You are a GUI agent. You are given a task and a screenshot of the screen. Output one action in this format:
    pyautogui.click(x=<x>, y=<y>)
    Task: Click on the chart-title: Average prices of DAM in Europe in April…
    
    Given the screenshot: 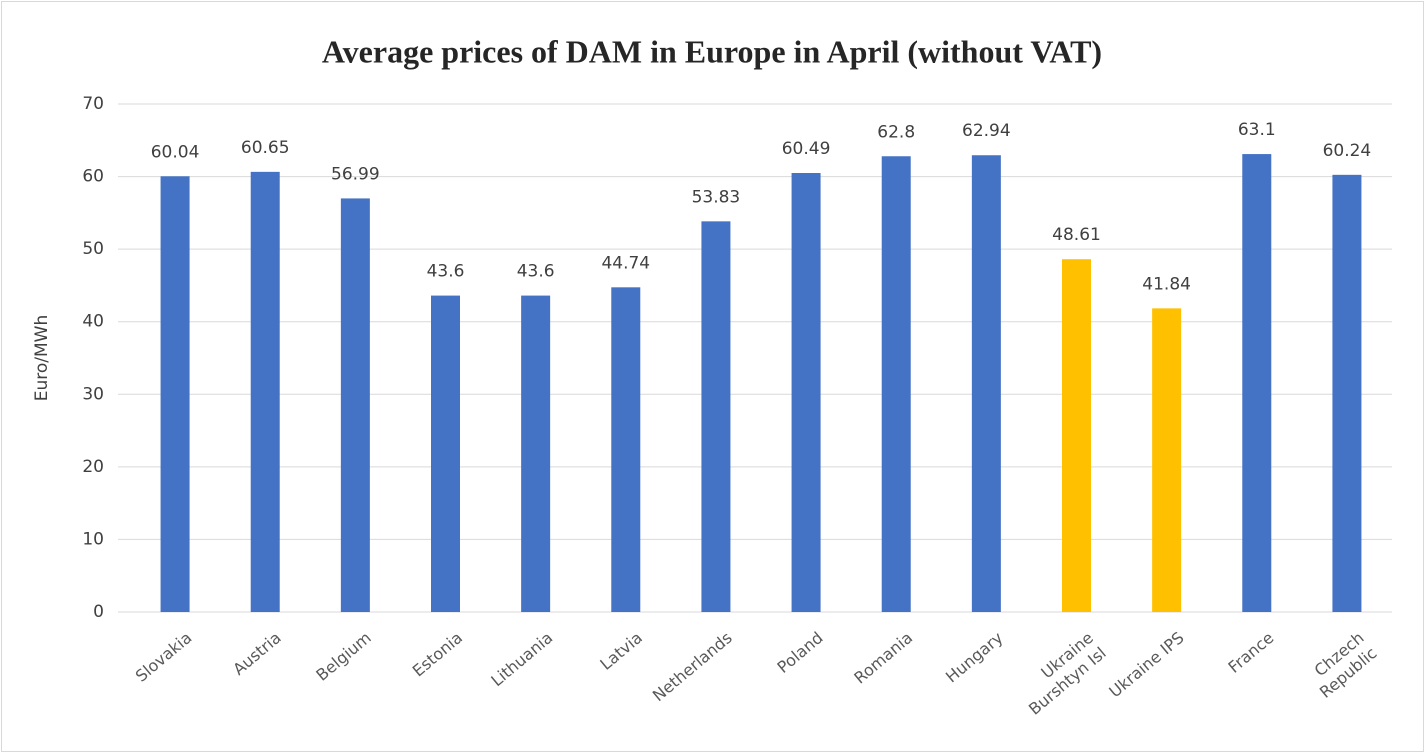 What is the action you would take?
    pyautogui.click(x=712, y=51)
    